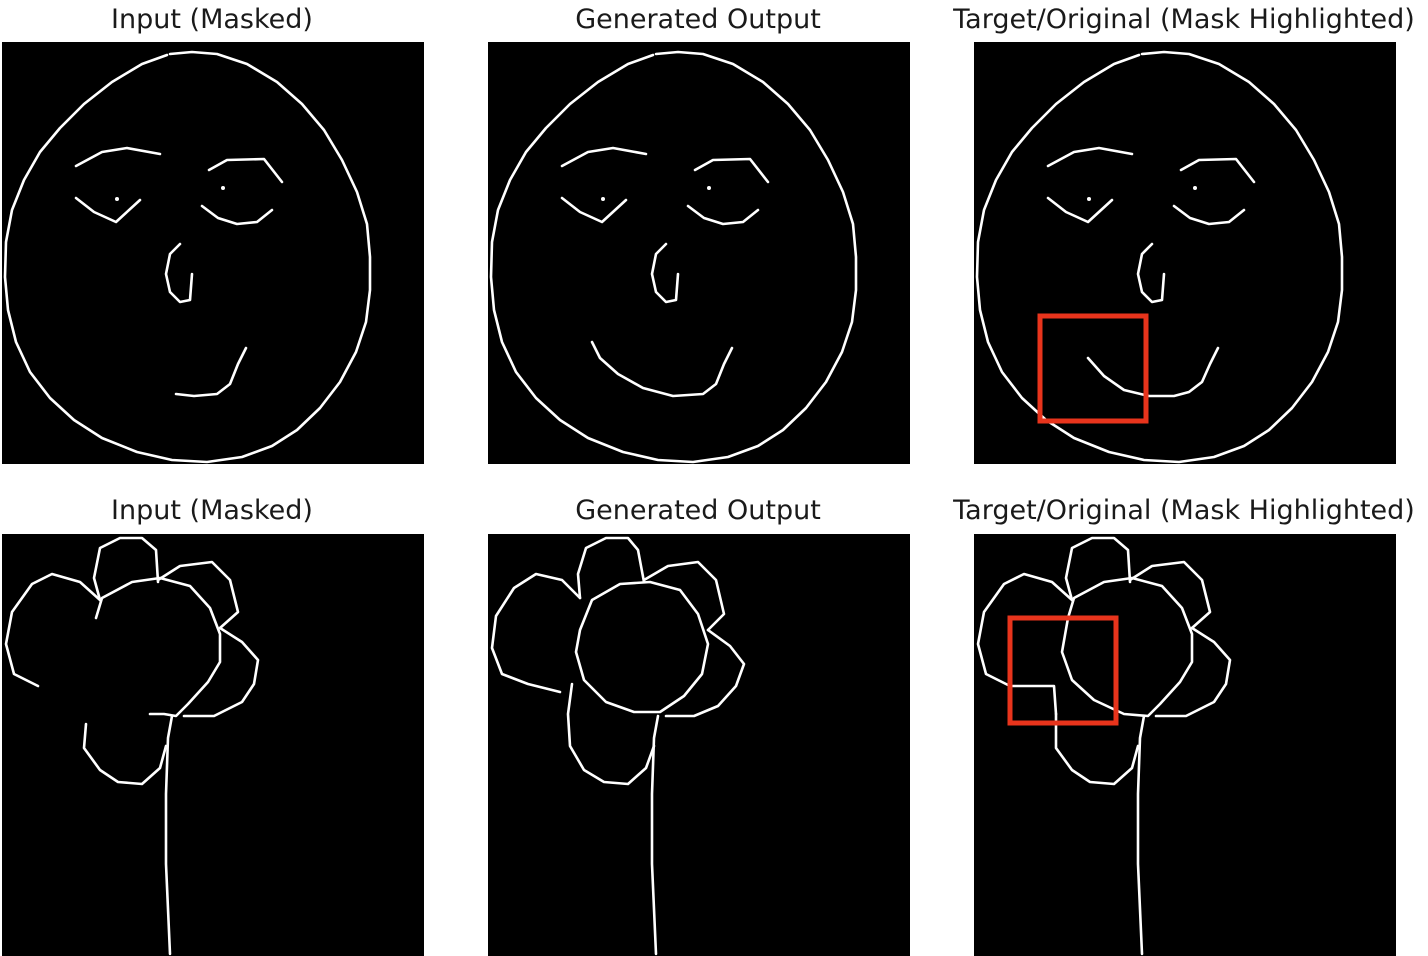 This screenshot has height=956, width=1428. I want to click on panel-title-generated-flower: Generated Output, so click(698, 510).